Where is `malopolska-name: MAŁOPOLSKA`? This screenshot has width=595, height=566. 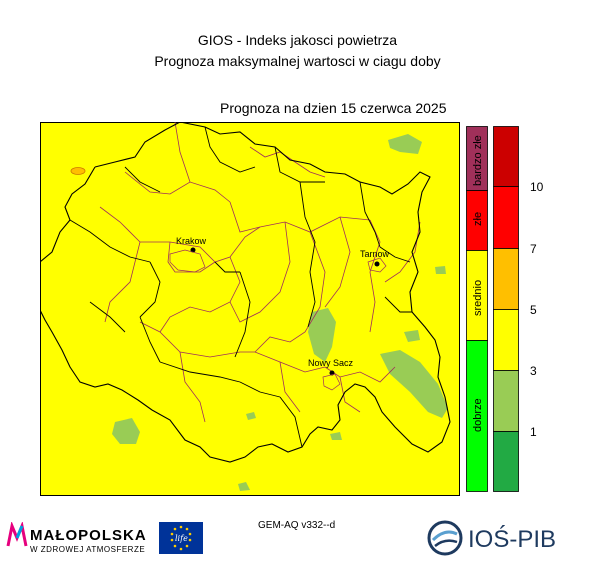 malopolska-name: MAŁOPOLSKA is located at coordinates (88, 535).